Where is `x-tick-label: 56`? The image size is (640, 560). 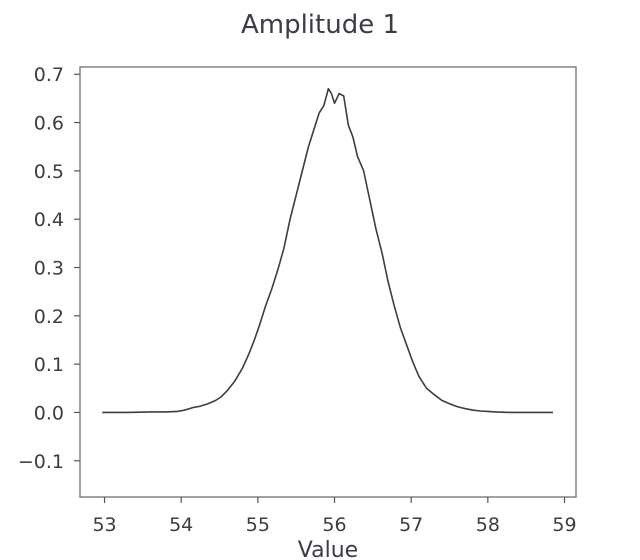
x-tick-label: 56 is located at coordinates (334, 525).